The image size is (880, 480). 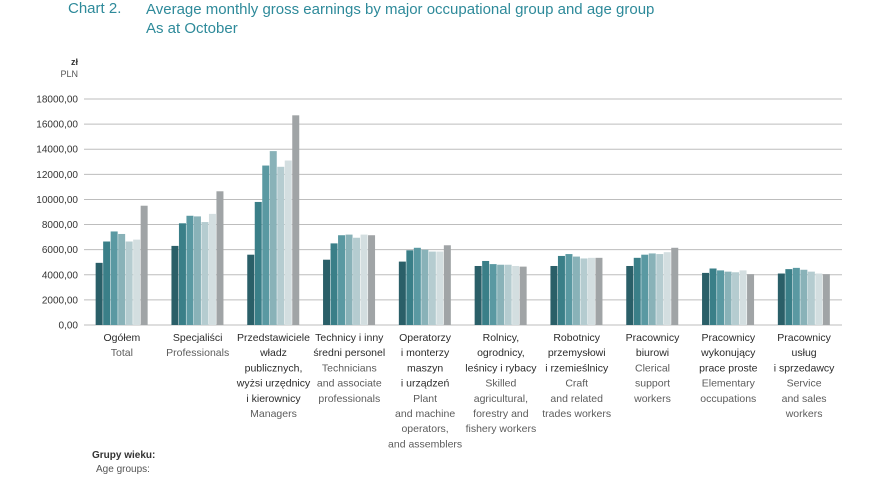 I want to click on y-unit-en: PLN, so click(x=69, y=74).